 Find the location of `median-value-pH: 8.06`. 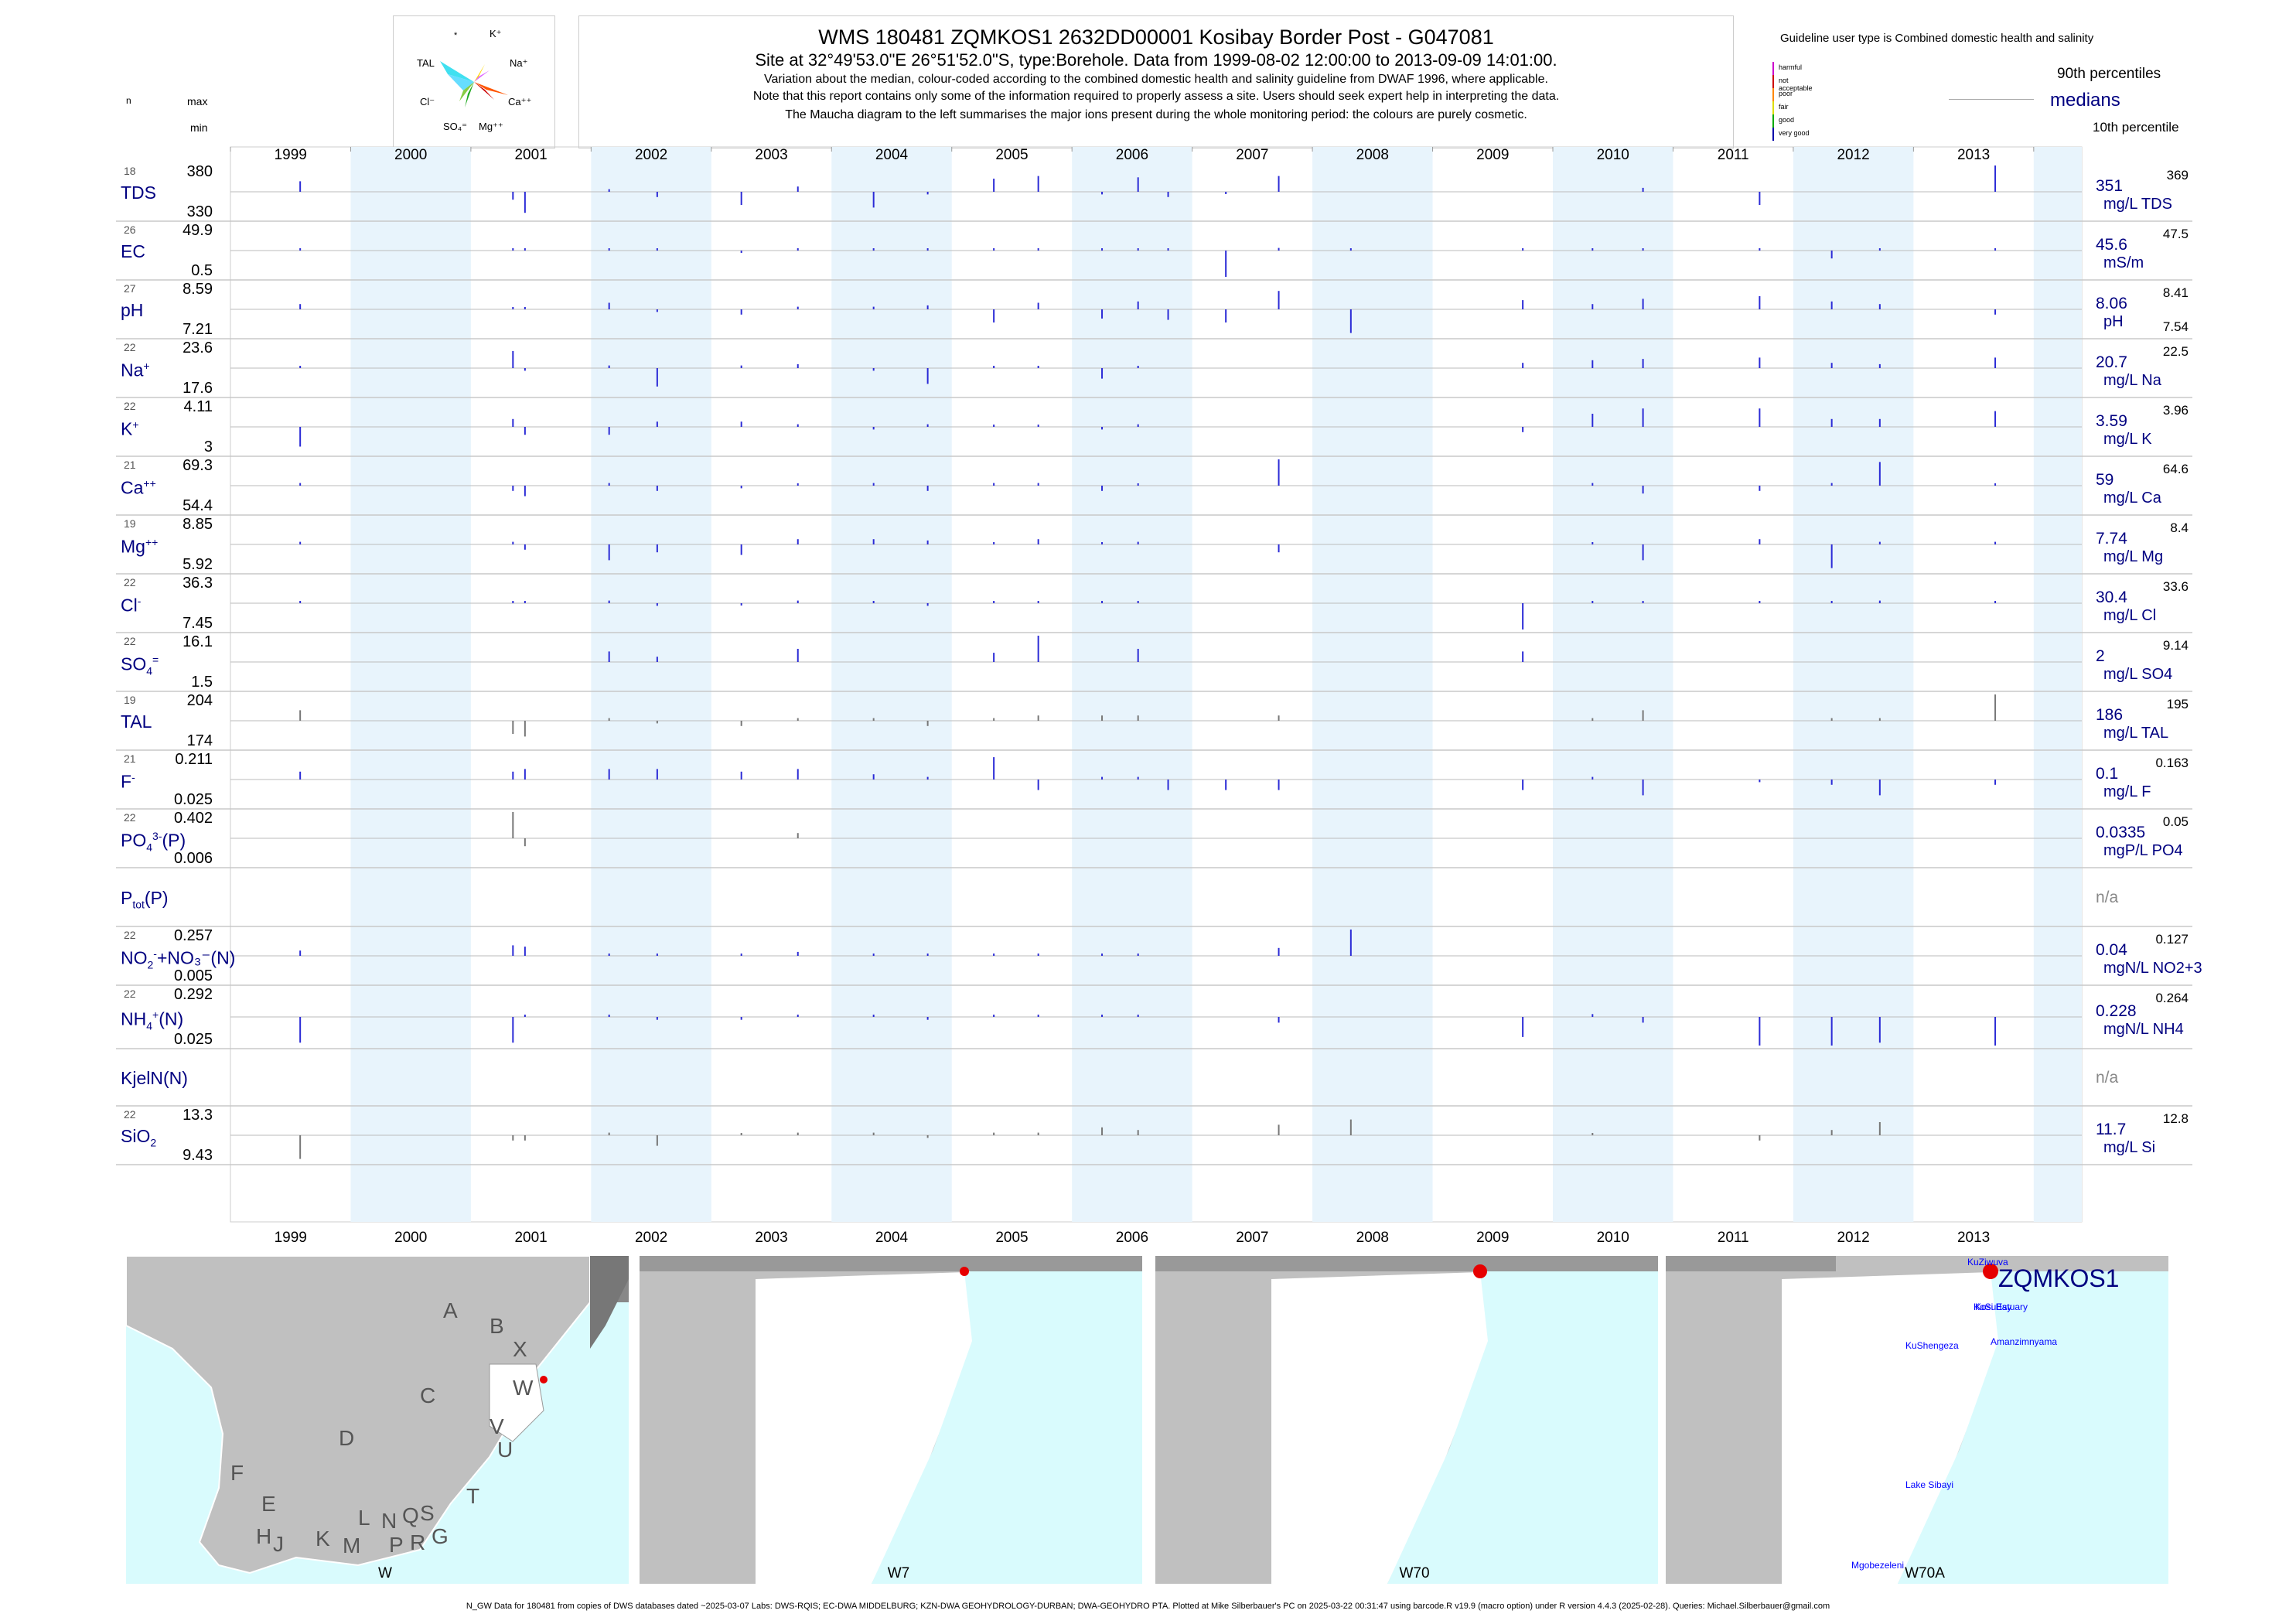

median-value-pH: 8.06 is located at coordinates (2111, 303).